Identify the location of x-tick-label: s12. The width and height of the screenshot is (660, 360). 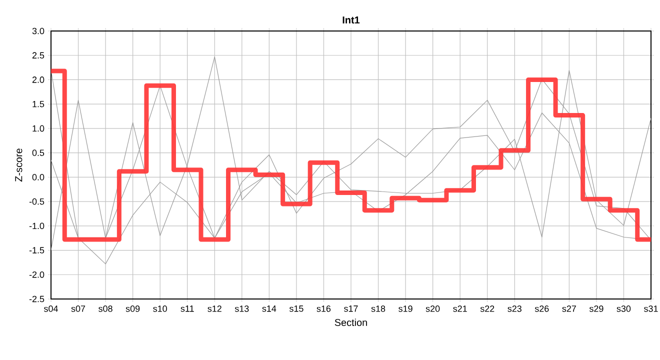
(215, 309).